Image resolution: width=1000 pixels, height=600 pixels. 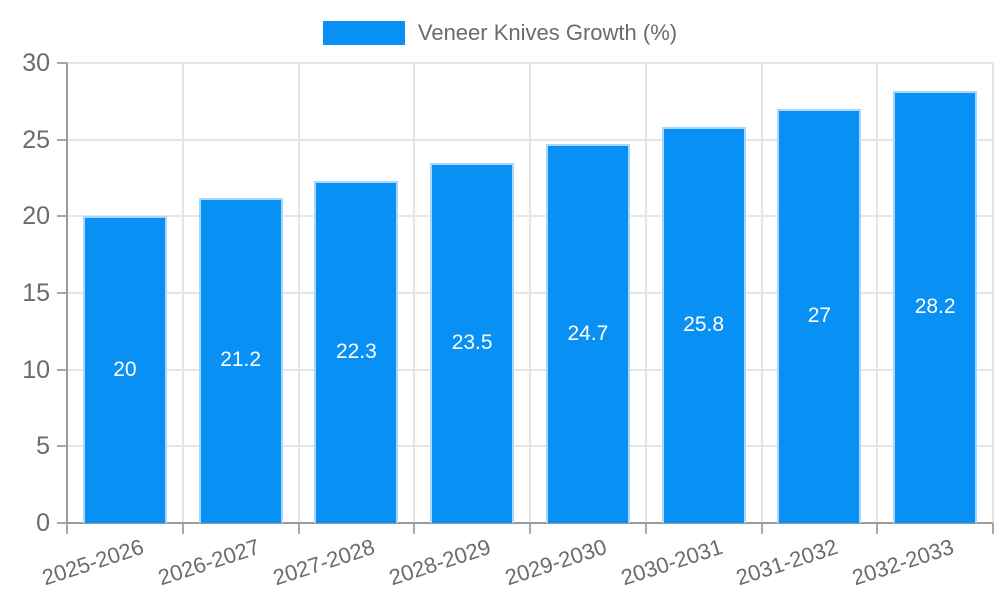 What do you see at coordinates (547, 32) in the screenshot?
I see `legend-label: Veneer Knives Growth (%)` at bounding box center [547, 32].